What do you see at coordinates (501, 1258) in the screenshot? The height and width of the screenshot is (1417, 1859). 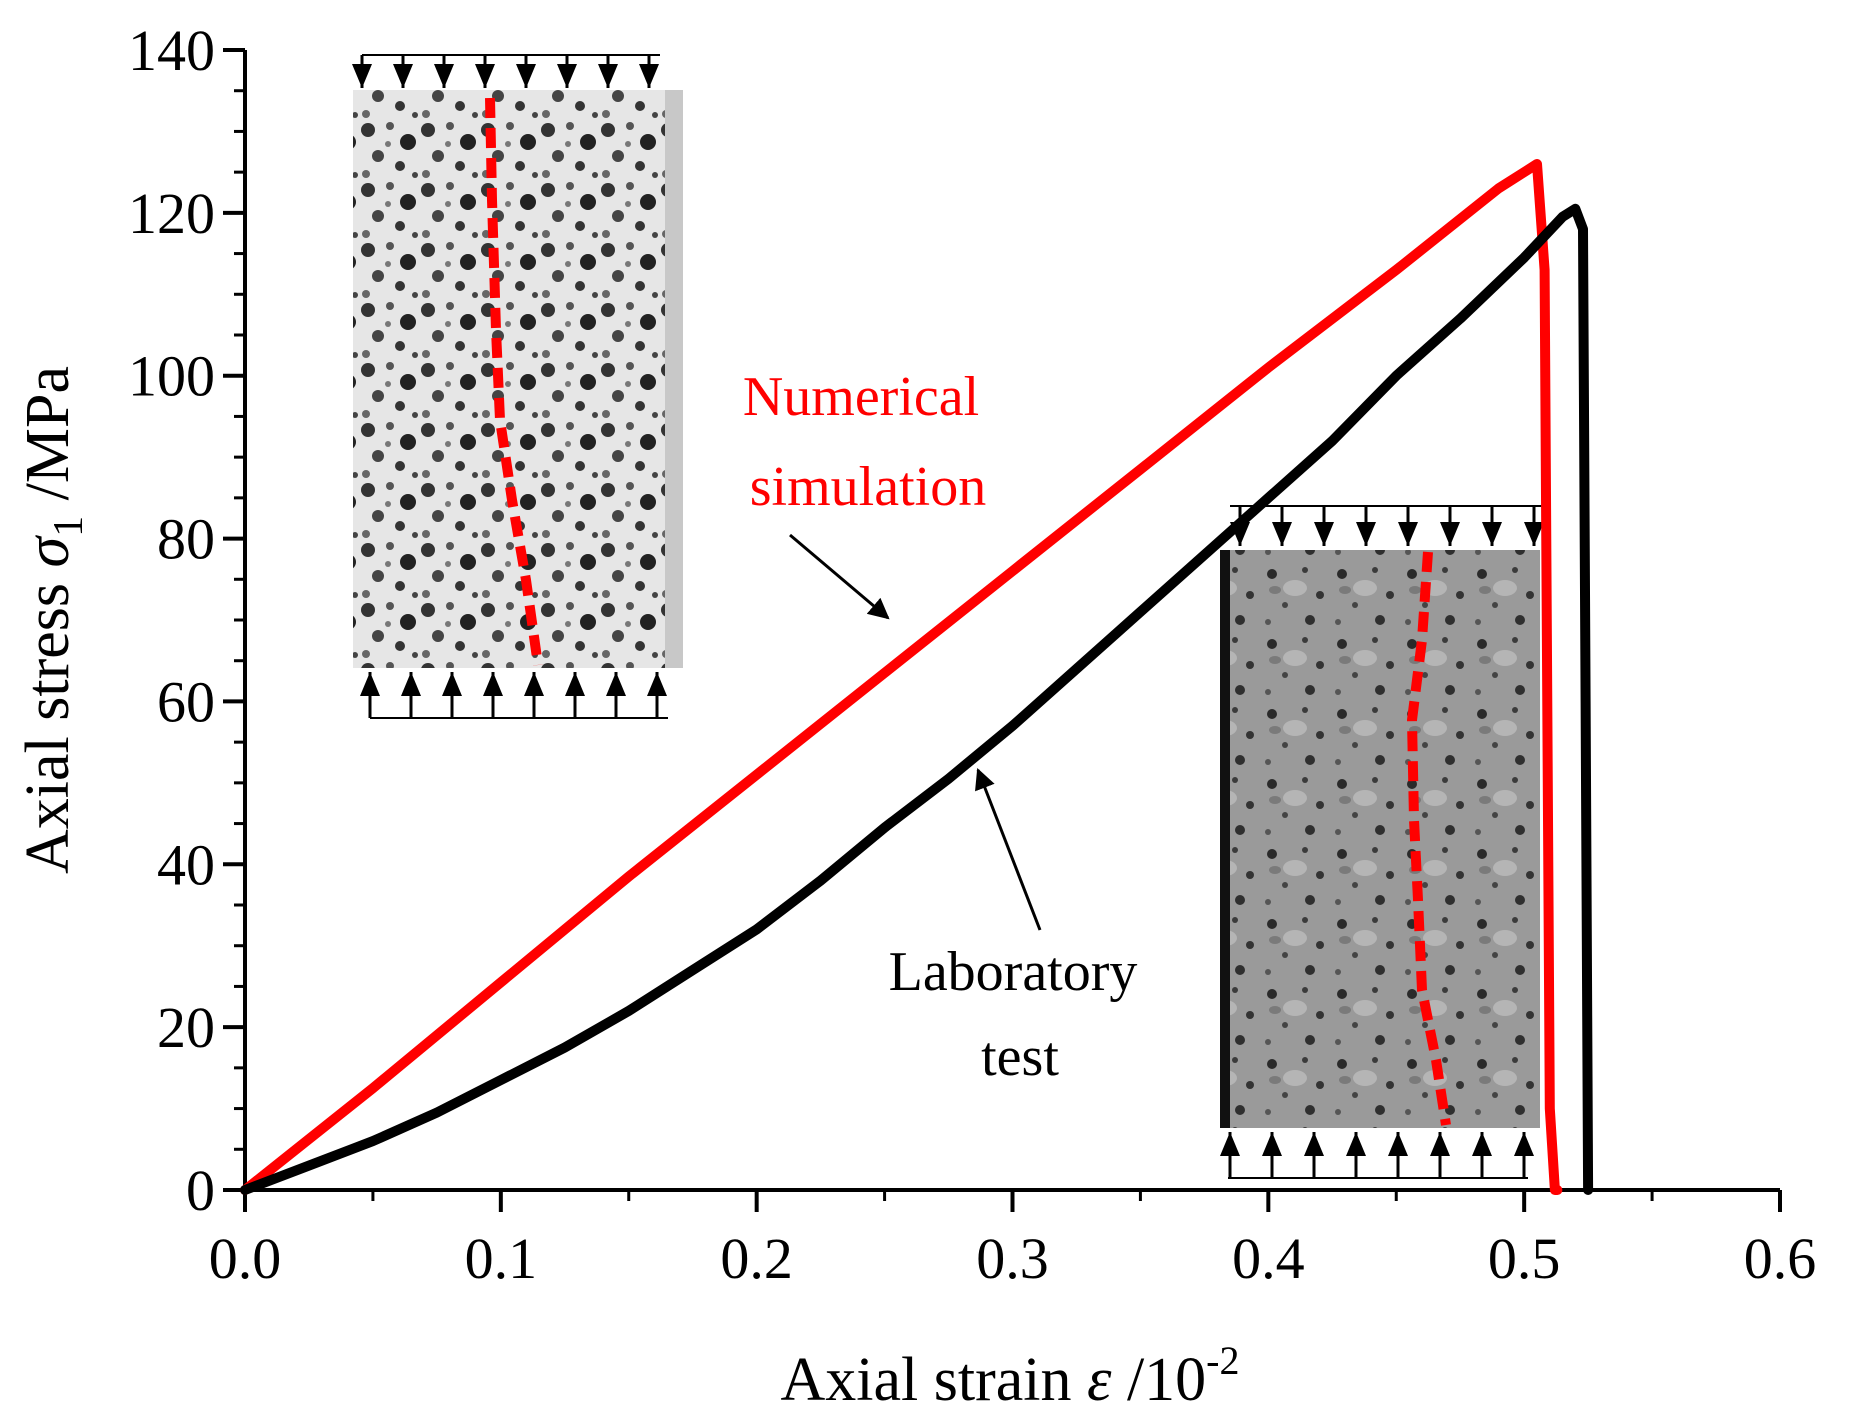 I see `x-tick-label: 0.1` at bounding box center [501, 1258].